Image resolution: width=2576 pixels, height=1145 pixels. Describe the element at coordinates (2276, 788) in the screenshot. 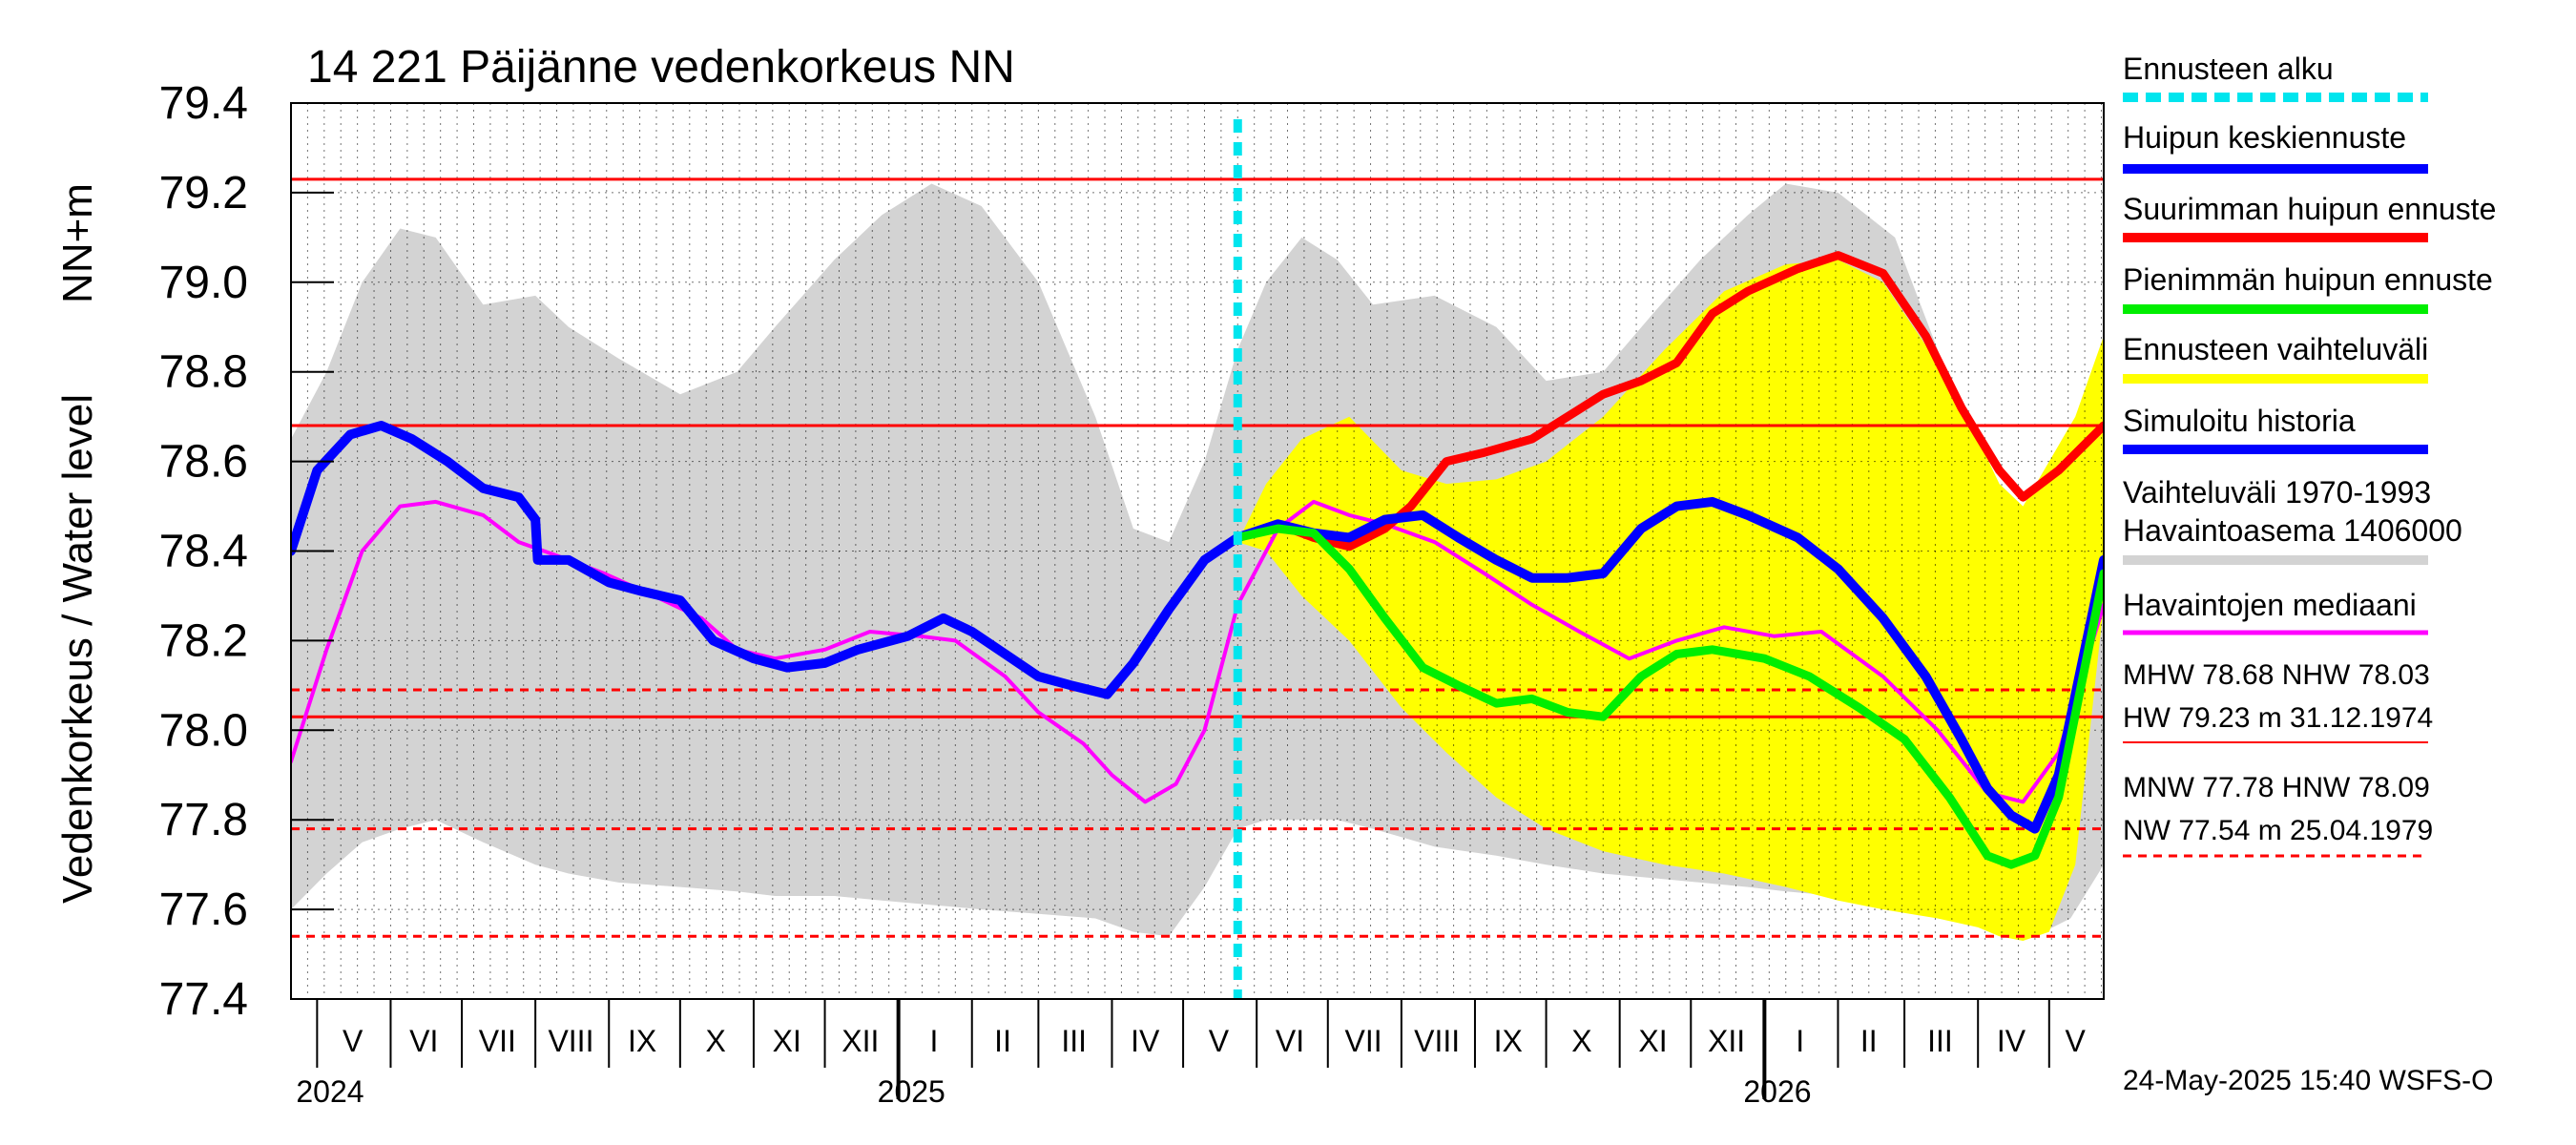

I see `stats-line-3: MNW 77.78 HNW 78.09` at that location.